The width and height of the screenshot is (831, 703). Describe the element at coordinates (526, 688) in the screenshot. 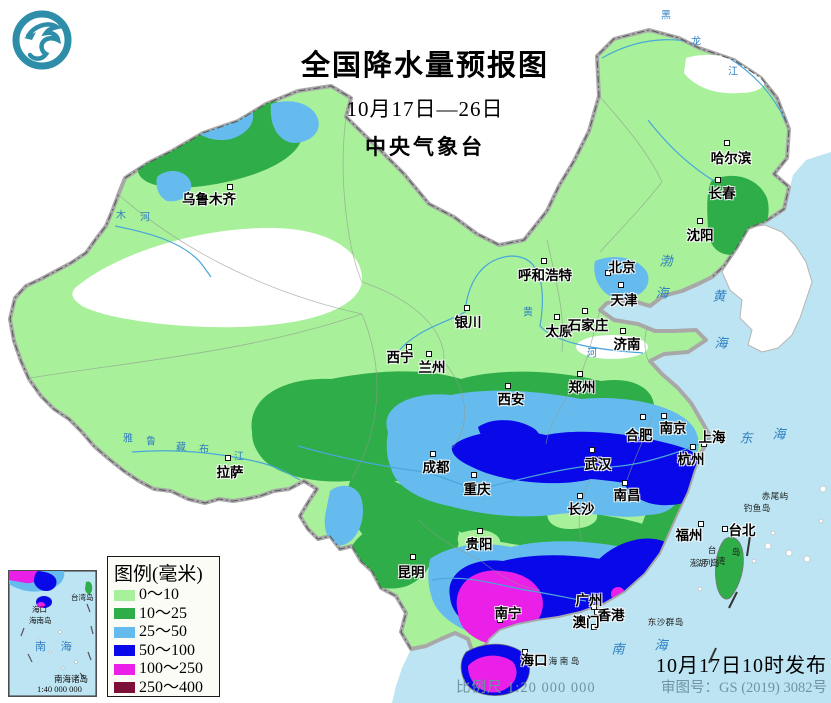

I see `map-scale: 比例尺 1:20 000 000` at that location.